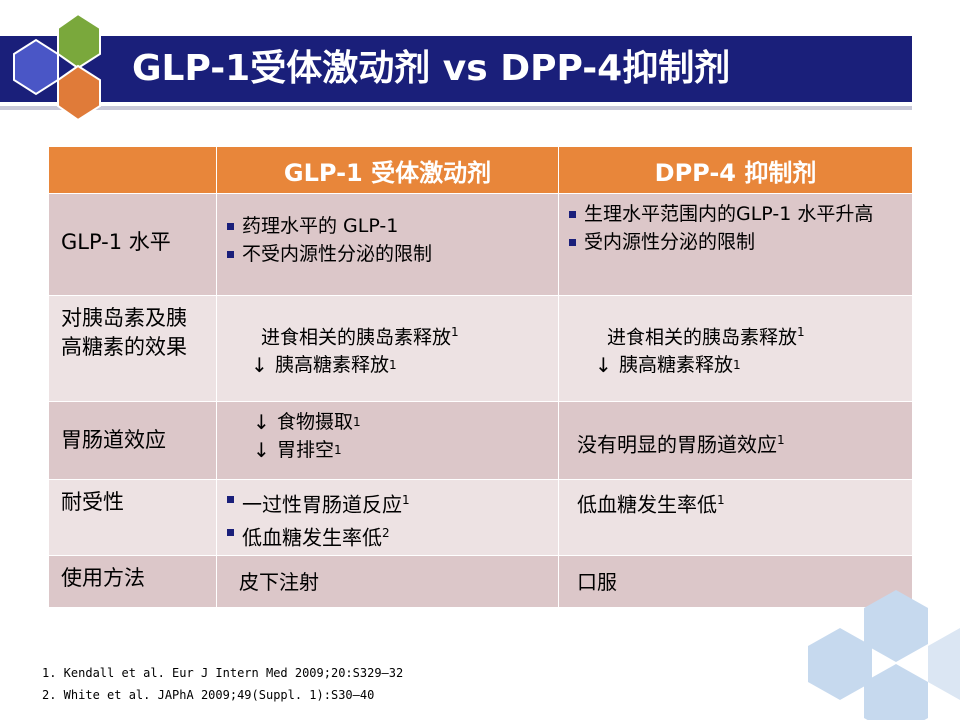  Describe the element at coordinates (307, 422) in the screenshot. I see `list-item: ↓ 食物摄取 1` at that location.